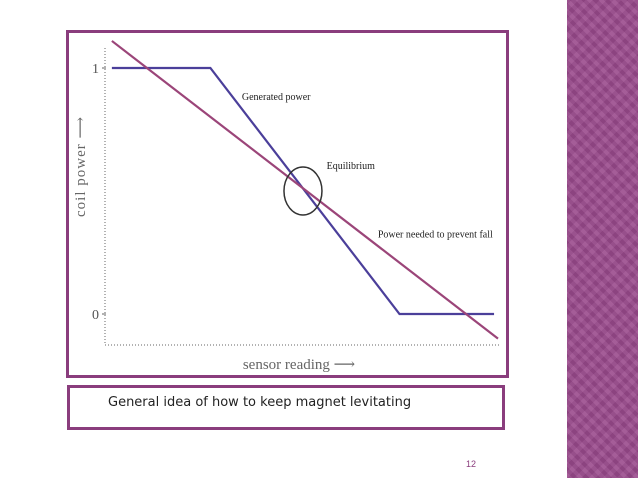  Describe the element at coordinates (95, 315) in the screenshot. I see `y-tick-label: 0` at that location.